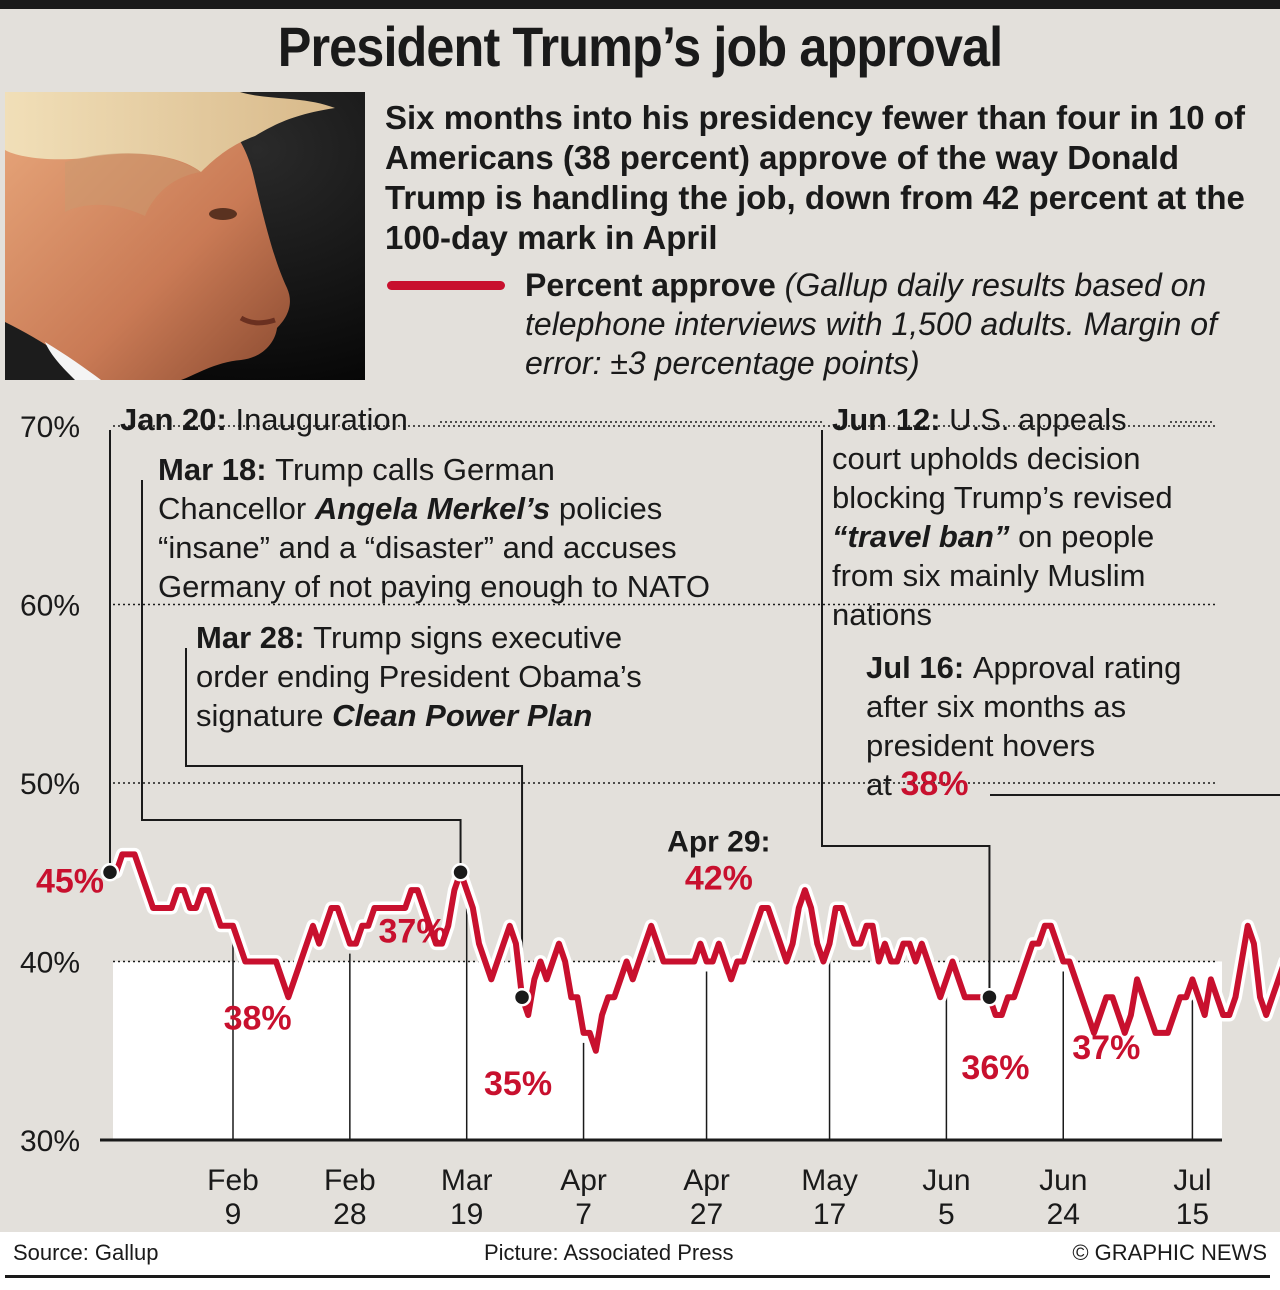  I want to click on annotation-line: Mar 18: Trump calls German, so click(356, 469).